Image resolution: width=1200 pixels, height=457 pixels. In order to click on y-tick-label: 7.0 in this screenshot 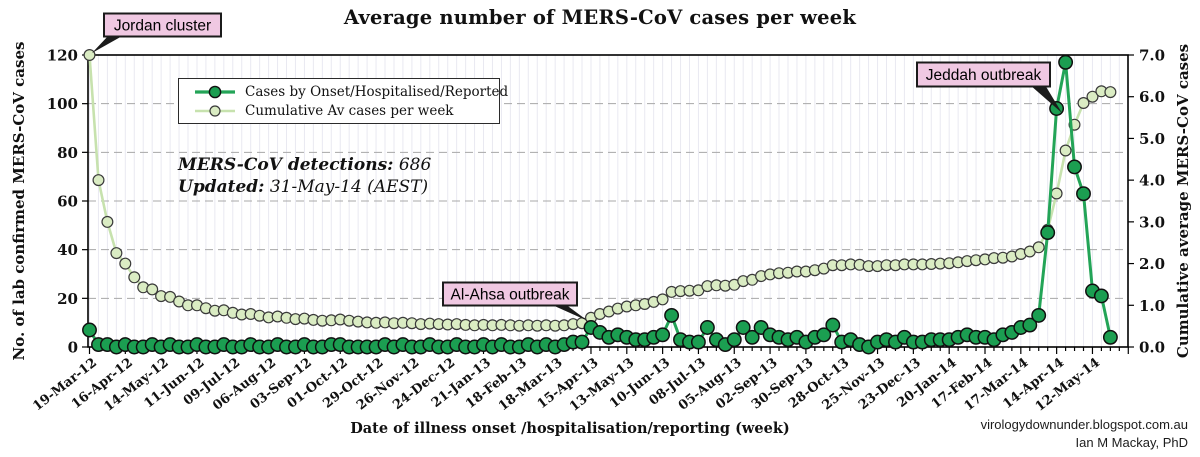, I will do `click(1152, 56)`.